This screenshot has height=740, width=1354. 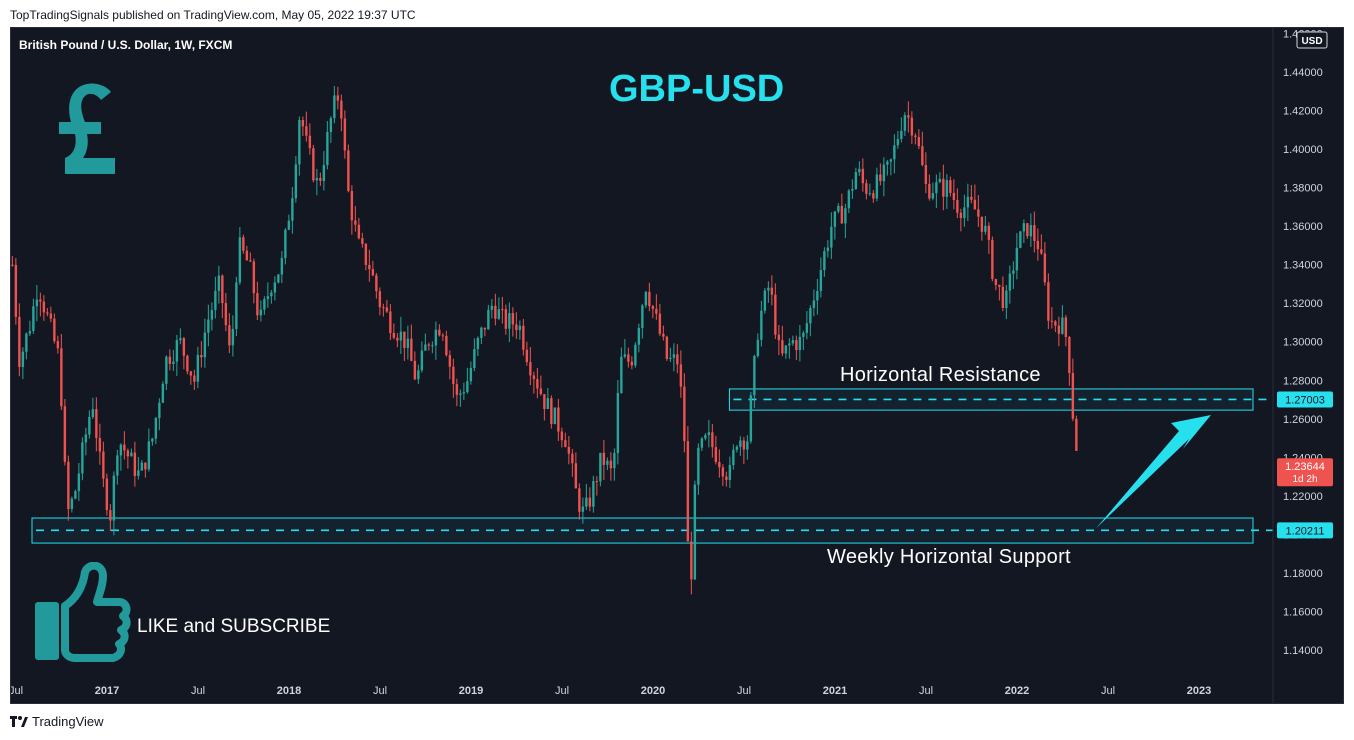 What do you see at coordinates (1303, 497) in the screenshot?
I see `y-tick-label: 1.22000` at bounding box center [1303, 497].